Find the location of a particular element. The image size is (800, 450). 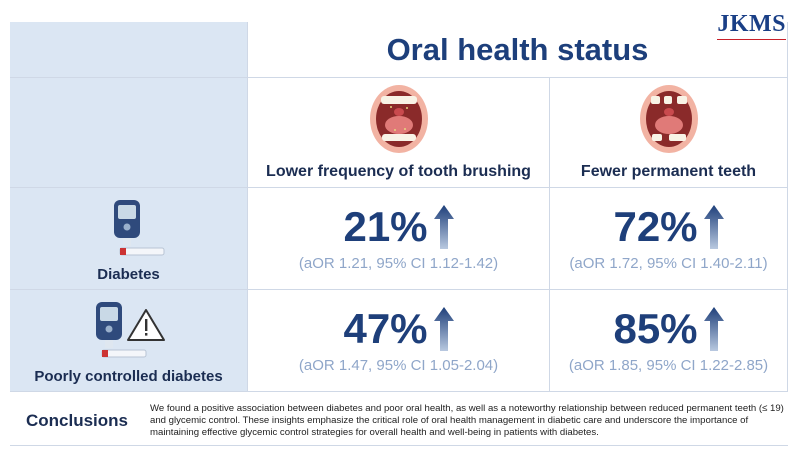

column-label-brushing: Lower frequency of tooth brushing is located at coordinates (398, 171).